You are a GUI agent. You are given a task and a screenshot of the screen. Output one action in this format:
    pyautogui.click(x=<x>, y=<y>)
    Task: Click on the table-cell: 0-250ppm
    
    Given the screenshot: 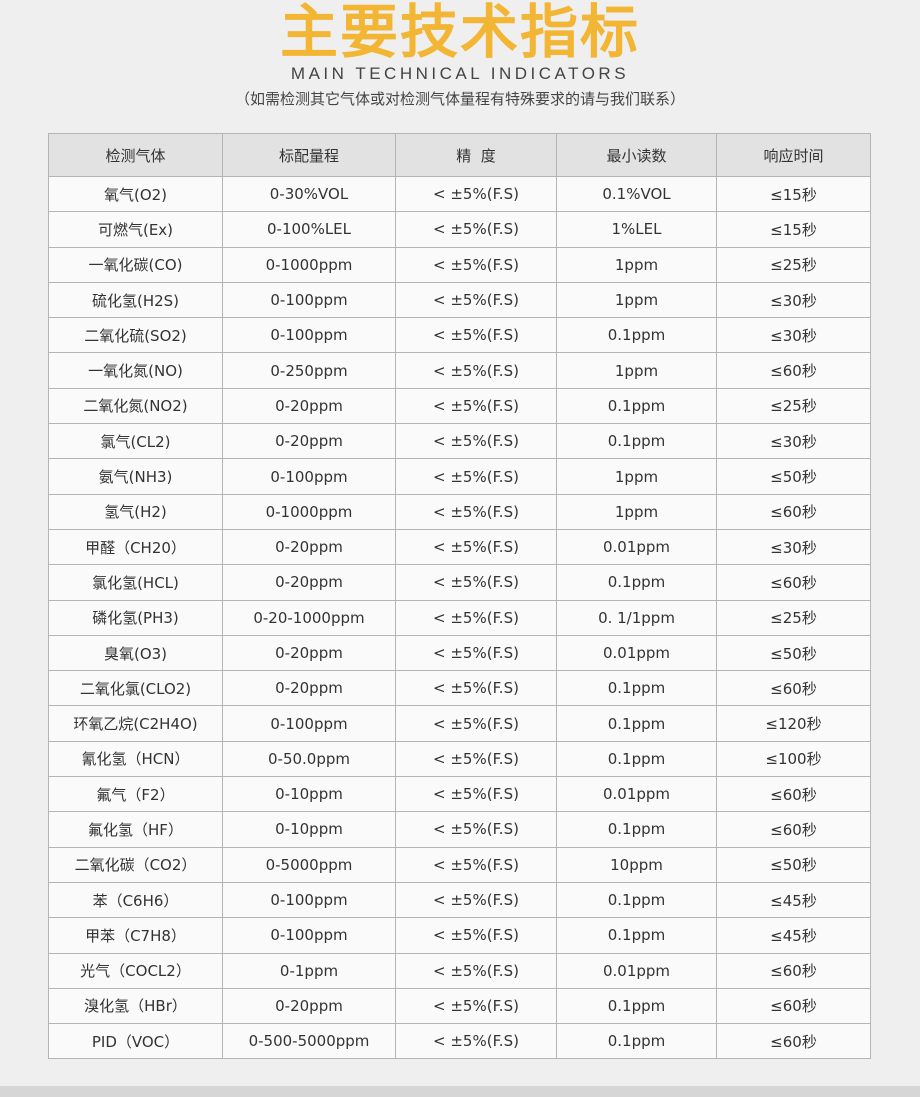 What is the action you would take?
    pyautogui.click(x=309, y=370)
    